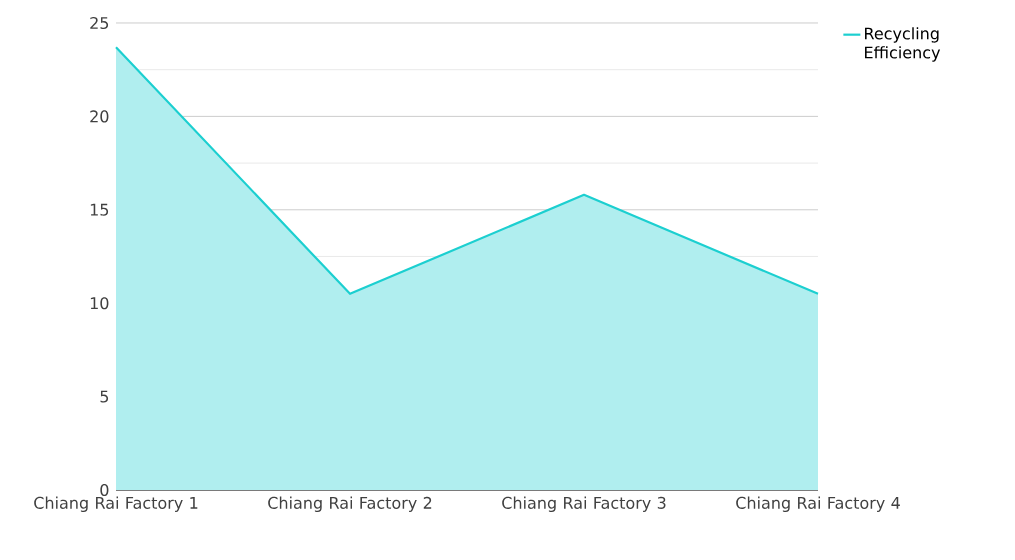  Describe the element at coordinates (584, 504) in the screenshot. I see `x-tick-label: Chiang Rai Factory 3` at that location.